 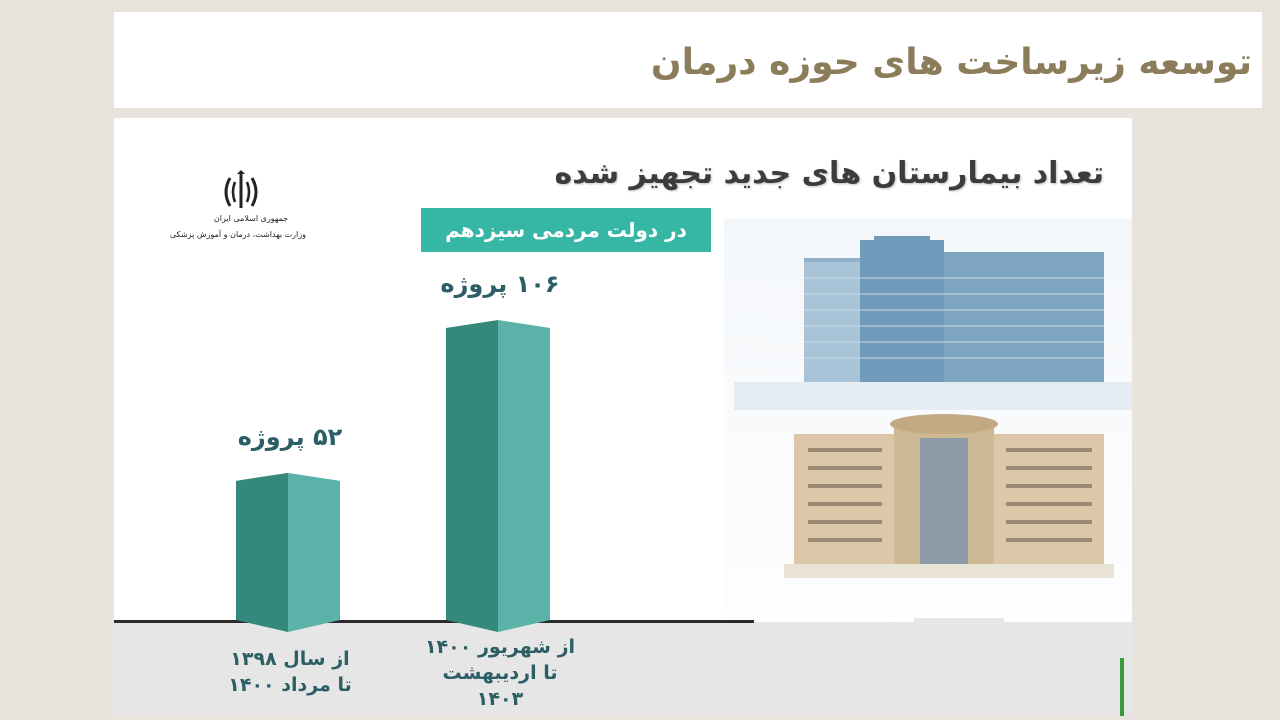 I want to click on slide-title: توسعه زیرساخت های حوزه درمان, so click(x=951, y=62).